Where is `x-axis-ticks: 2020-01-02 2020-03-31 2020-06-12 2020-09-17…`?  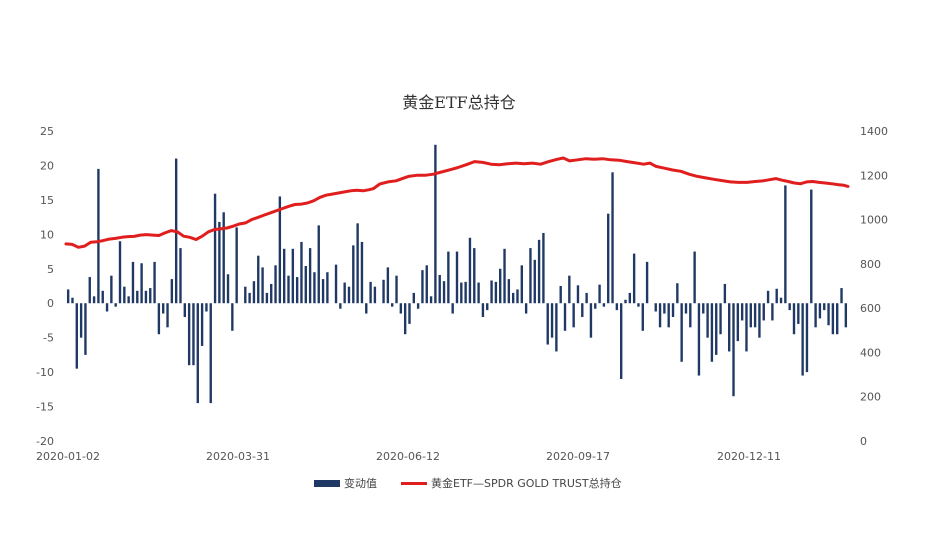 x-axis-ticks: 2020-01-02 2020-03-31 2020-06-12 2020-09-17… is located at coordinates (408, 456).